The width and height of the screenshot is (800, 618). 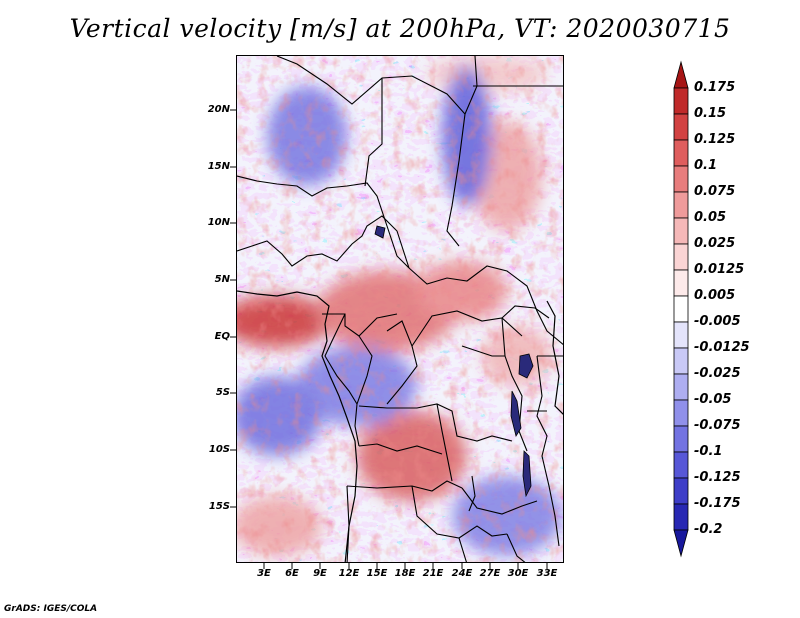 I want to click on colorbar-label-2: 0.125, so click(x=715, y=139).